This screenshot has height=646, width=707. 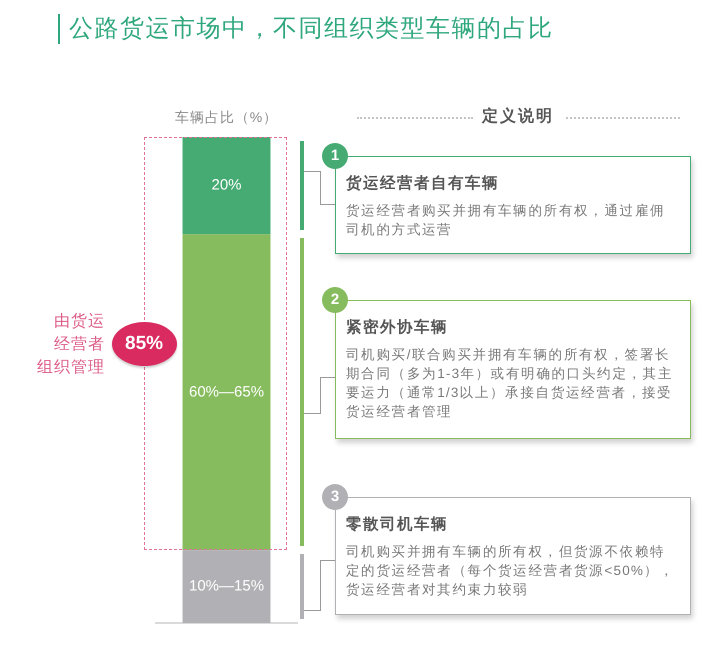 I want to click on text: 司机购买并拥有车辆的所有权，但货源不依赖特定的货运经营者（每个货运经营者货源<50%），货运经营者对其约束力较弱, so click(x=511, y=571).